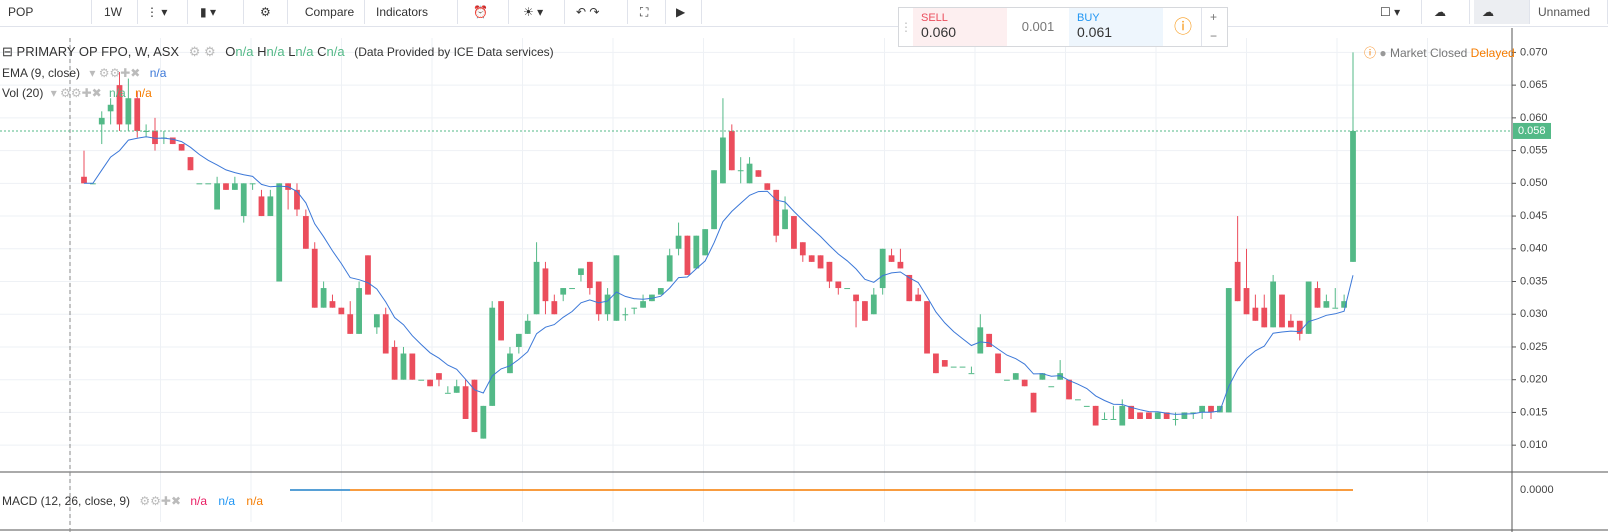 The image size is (1608, 532). What do you see at coordinates (76, 93) in the screenshot?
I see `vol-icons: ▾ ⚙⚙✚✖` at bounding box center [76, 93].